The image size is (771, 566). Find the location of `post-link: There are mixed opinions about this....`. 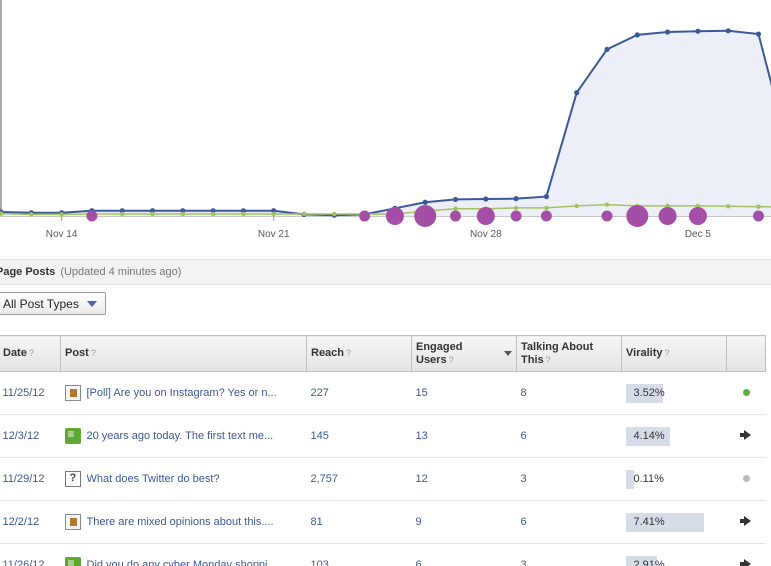

post-link: There are mixed opinions about this.... is located at coordinates (180, 522).